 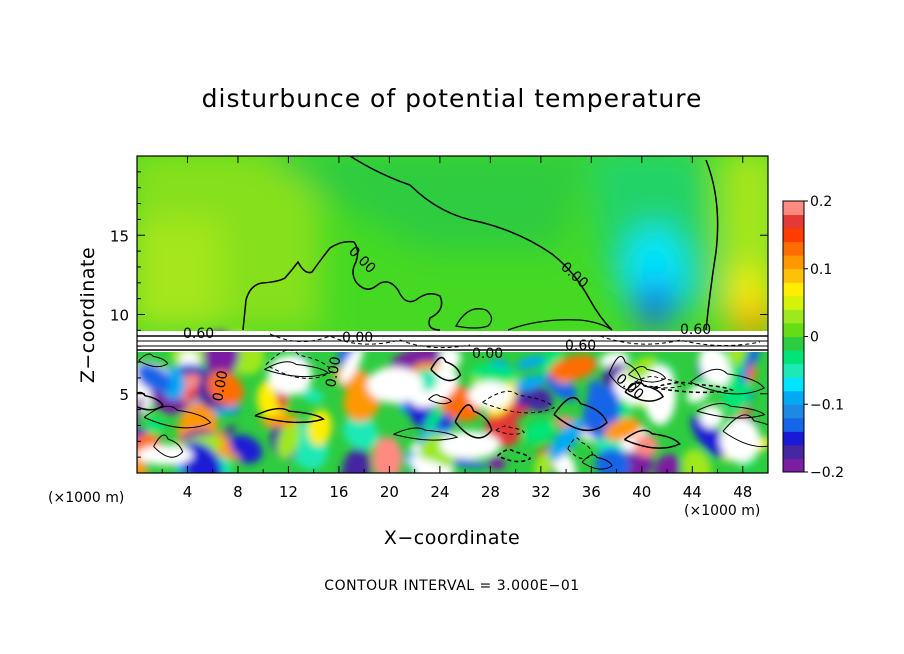 I want to click on colorbar: 0.2 0.1 0 −0.1 −0.2, so click(x=813, y=337).